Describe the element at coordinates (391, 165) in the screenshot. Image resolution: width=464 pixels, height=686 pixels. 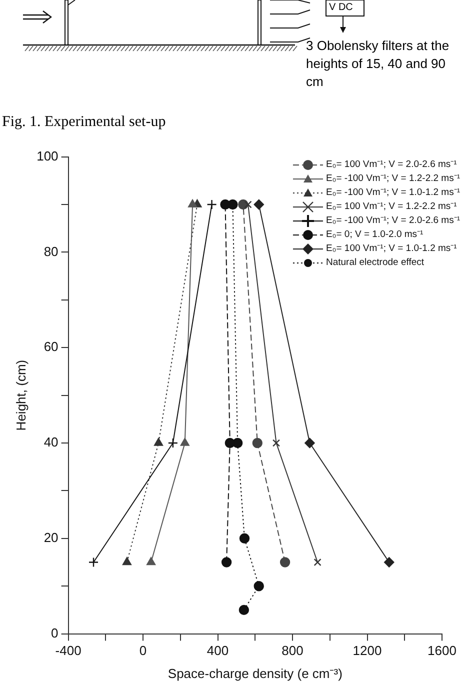
I see `legend-label: E₀= 100 Vm⁻¹; V = 2.0-2.6 ms⁻¹` at that location.